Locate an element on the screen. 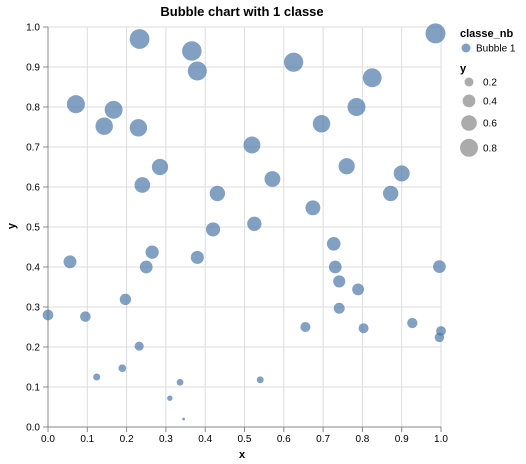 This screenshot has width=526, height=464. legend-color-title: classe_nb is located at coordinates (486, 34).